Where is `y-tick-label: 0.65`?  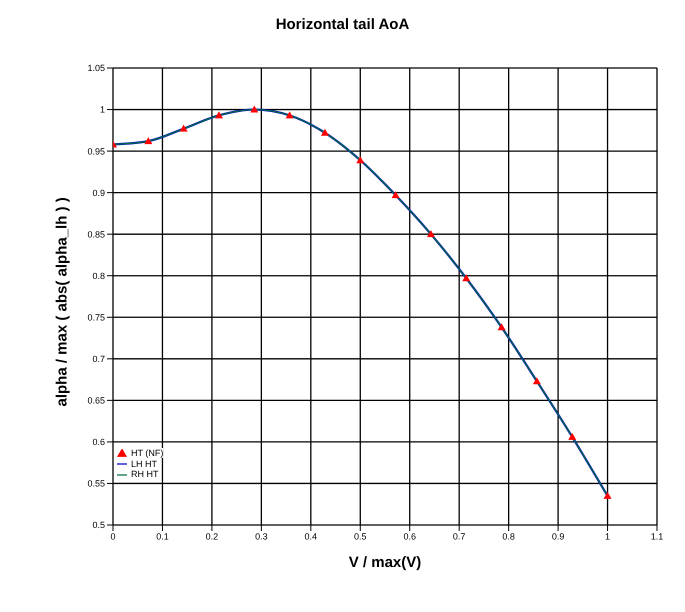 y-tick-label: 0.65 is located at coordinates (96, 401).